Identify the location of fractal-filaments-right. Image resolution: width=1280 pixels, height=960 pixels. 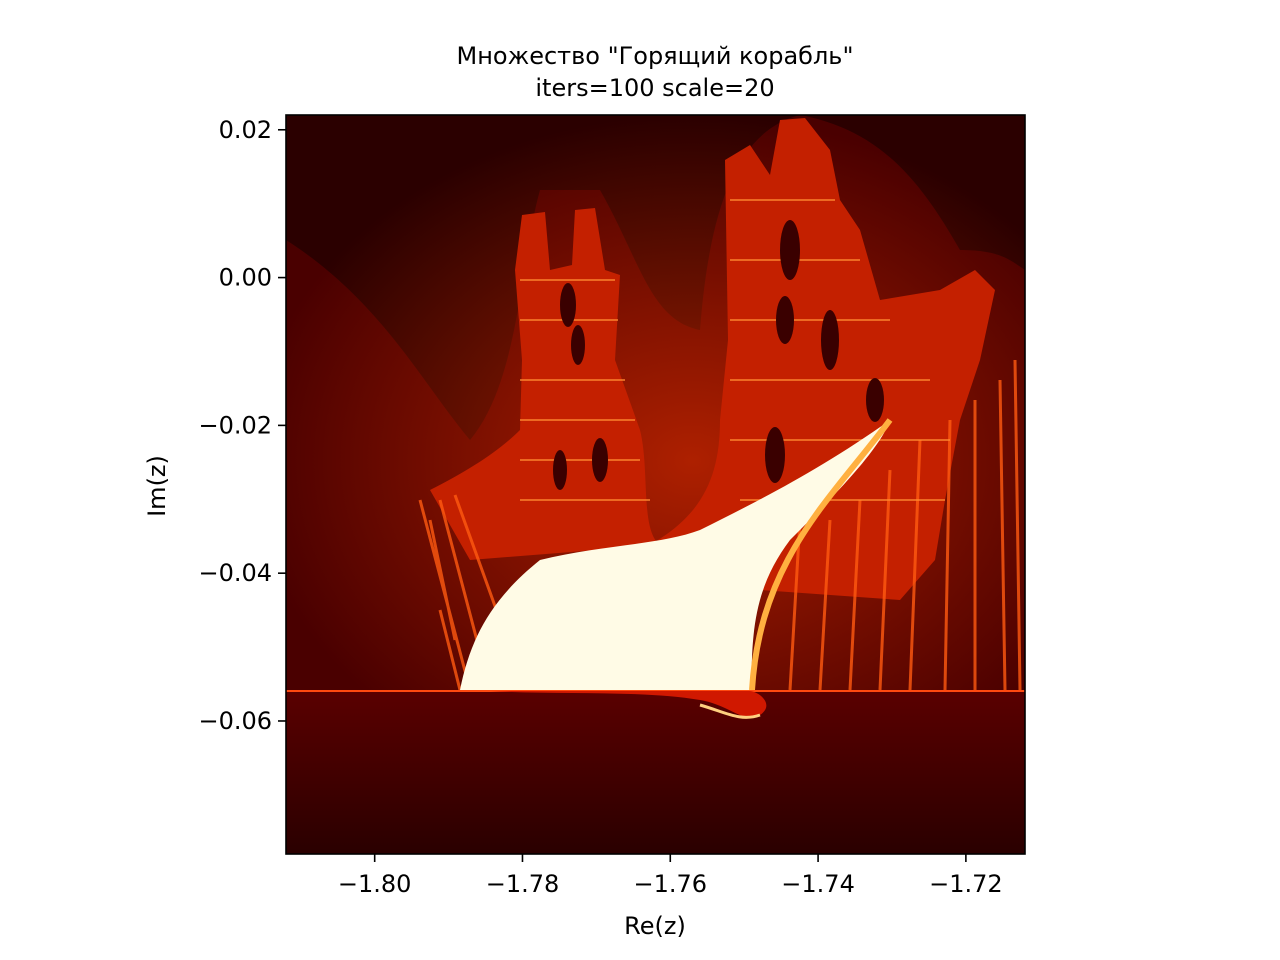
(905, 525).